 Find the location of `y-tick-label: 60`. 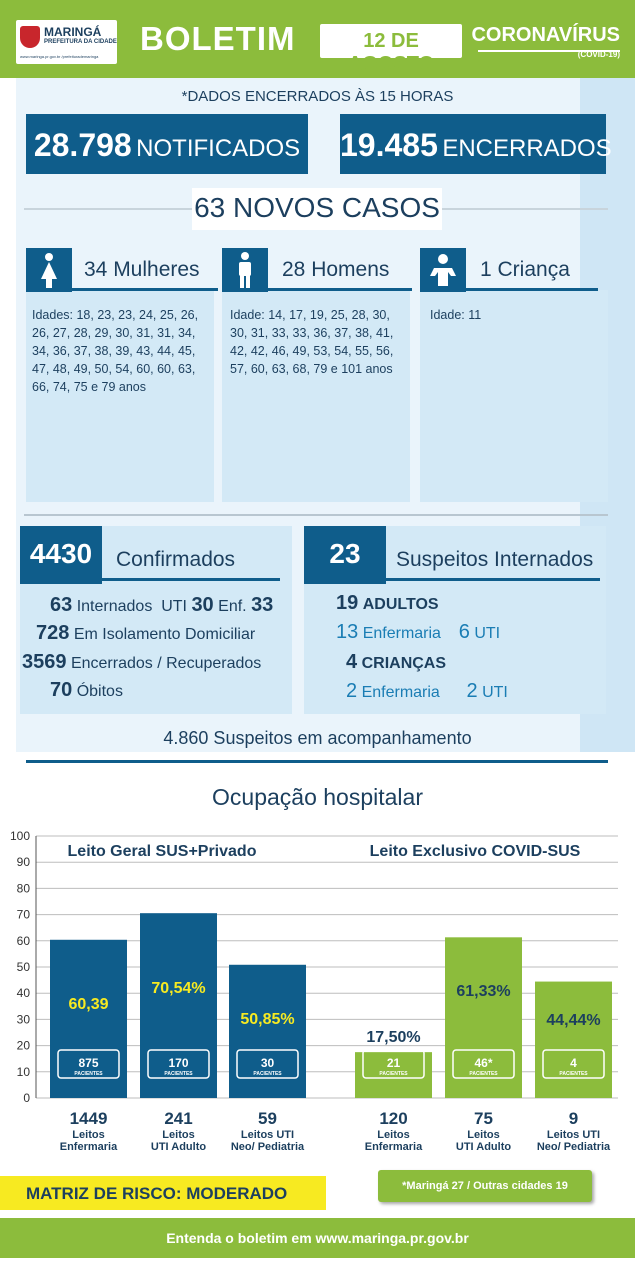

y-tick-label: 60 is located at coordinates (24, 941).